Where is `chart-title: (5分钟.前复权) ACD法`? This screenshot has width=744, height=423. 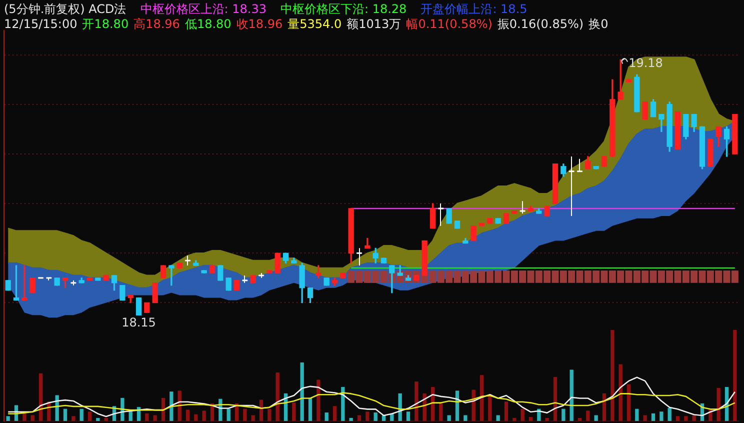 chart-title: (5分钟.前复权) ACD法 is located at coordinates (65, 9).